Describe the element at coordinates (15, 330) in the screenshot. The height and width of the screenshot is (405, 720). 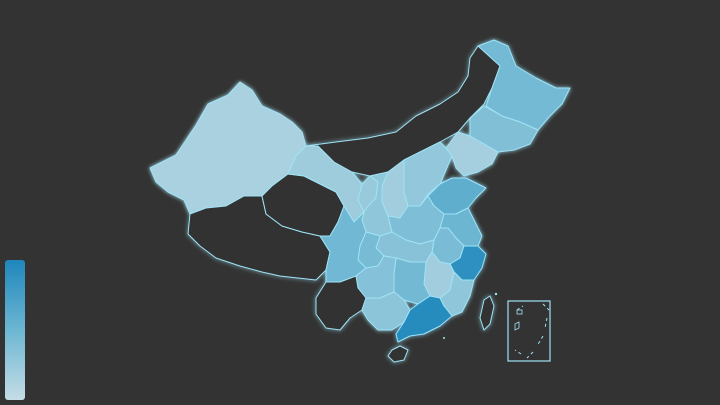
I see `visual-map-gradient-bar` at that location.